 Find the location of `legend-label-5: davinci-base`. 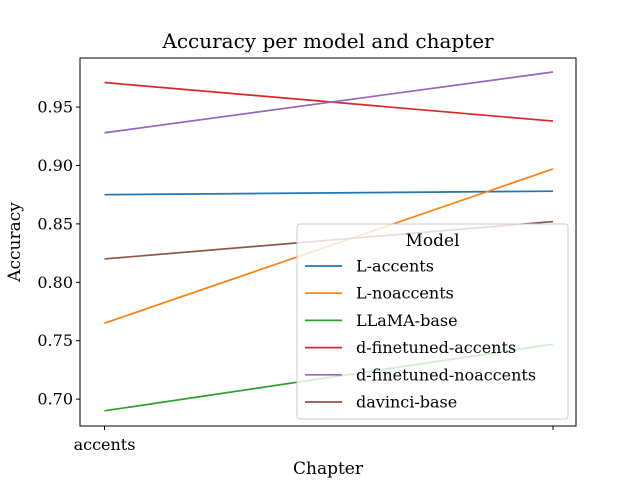

legend-label-5: davinci-base is located at coordinates (406, 402).